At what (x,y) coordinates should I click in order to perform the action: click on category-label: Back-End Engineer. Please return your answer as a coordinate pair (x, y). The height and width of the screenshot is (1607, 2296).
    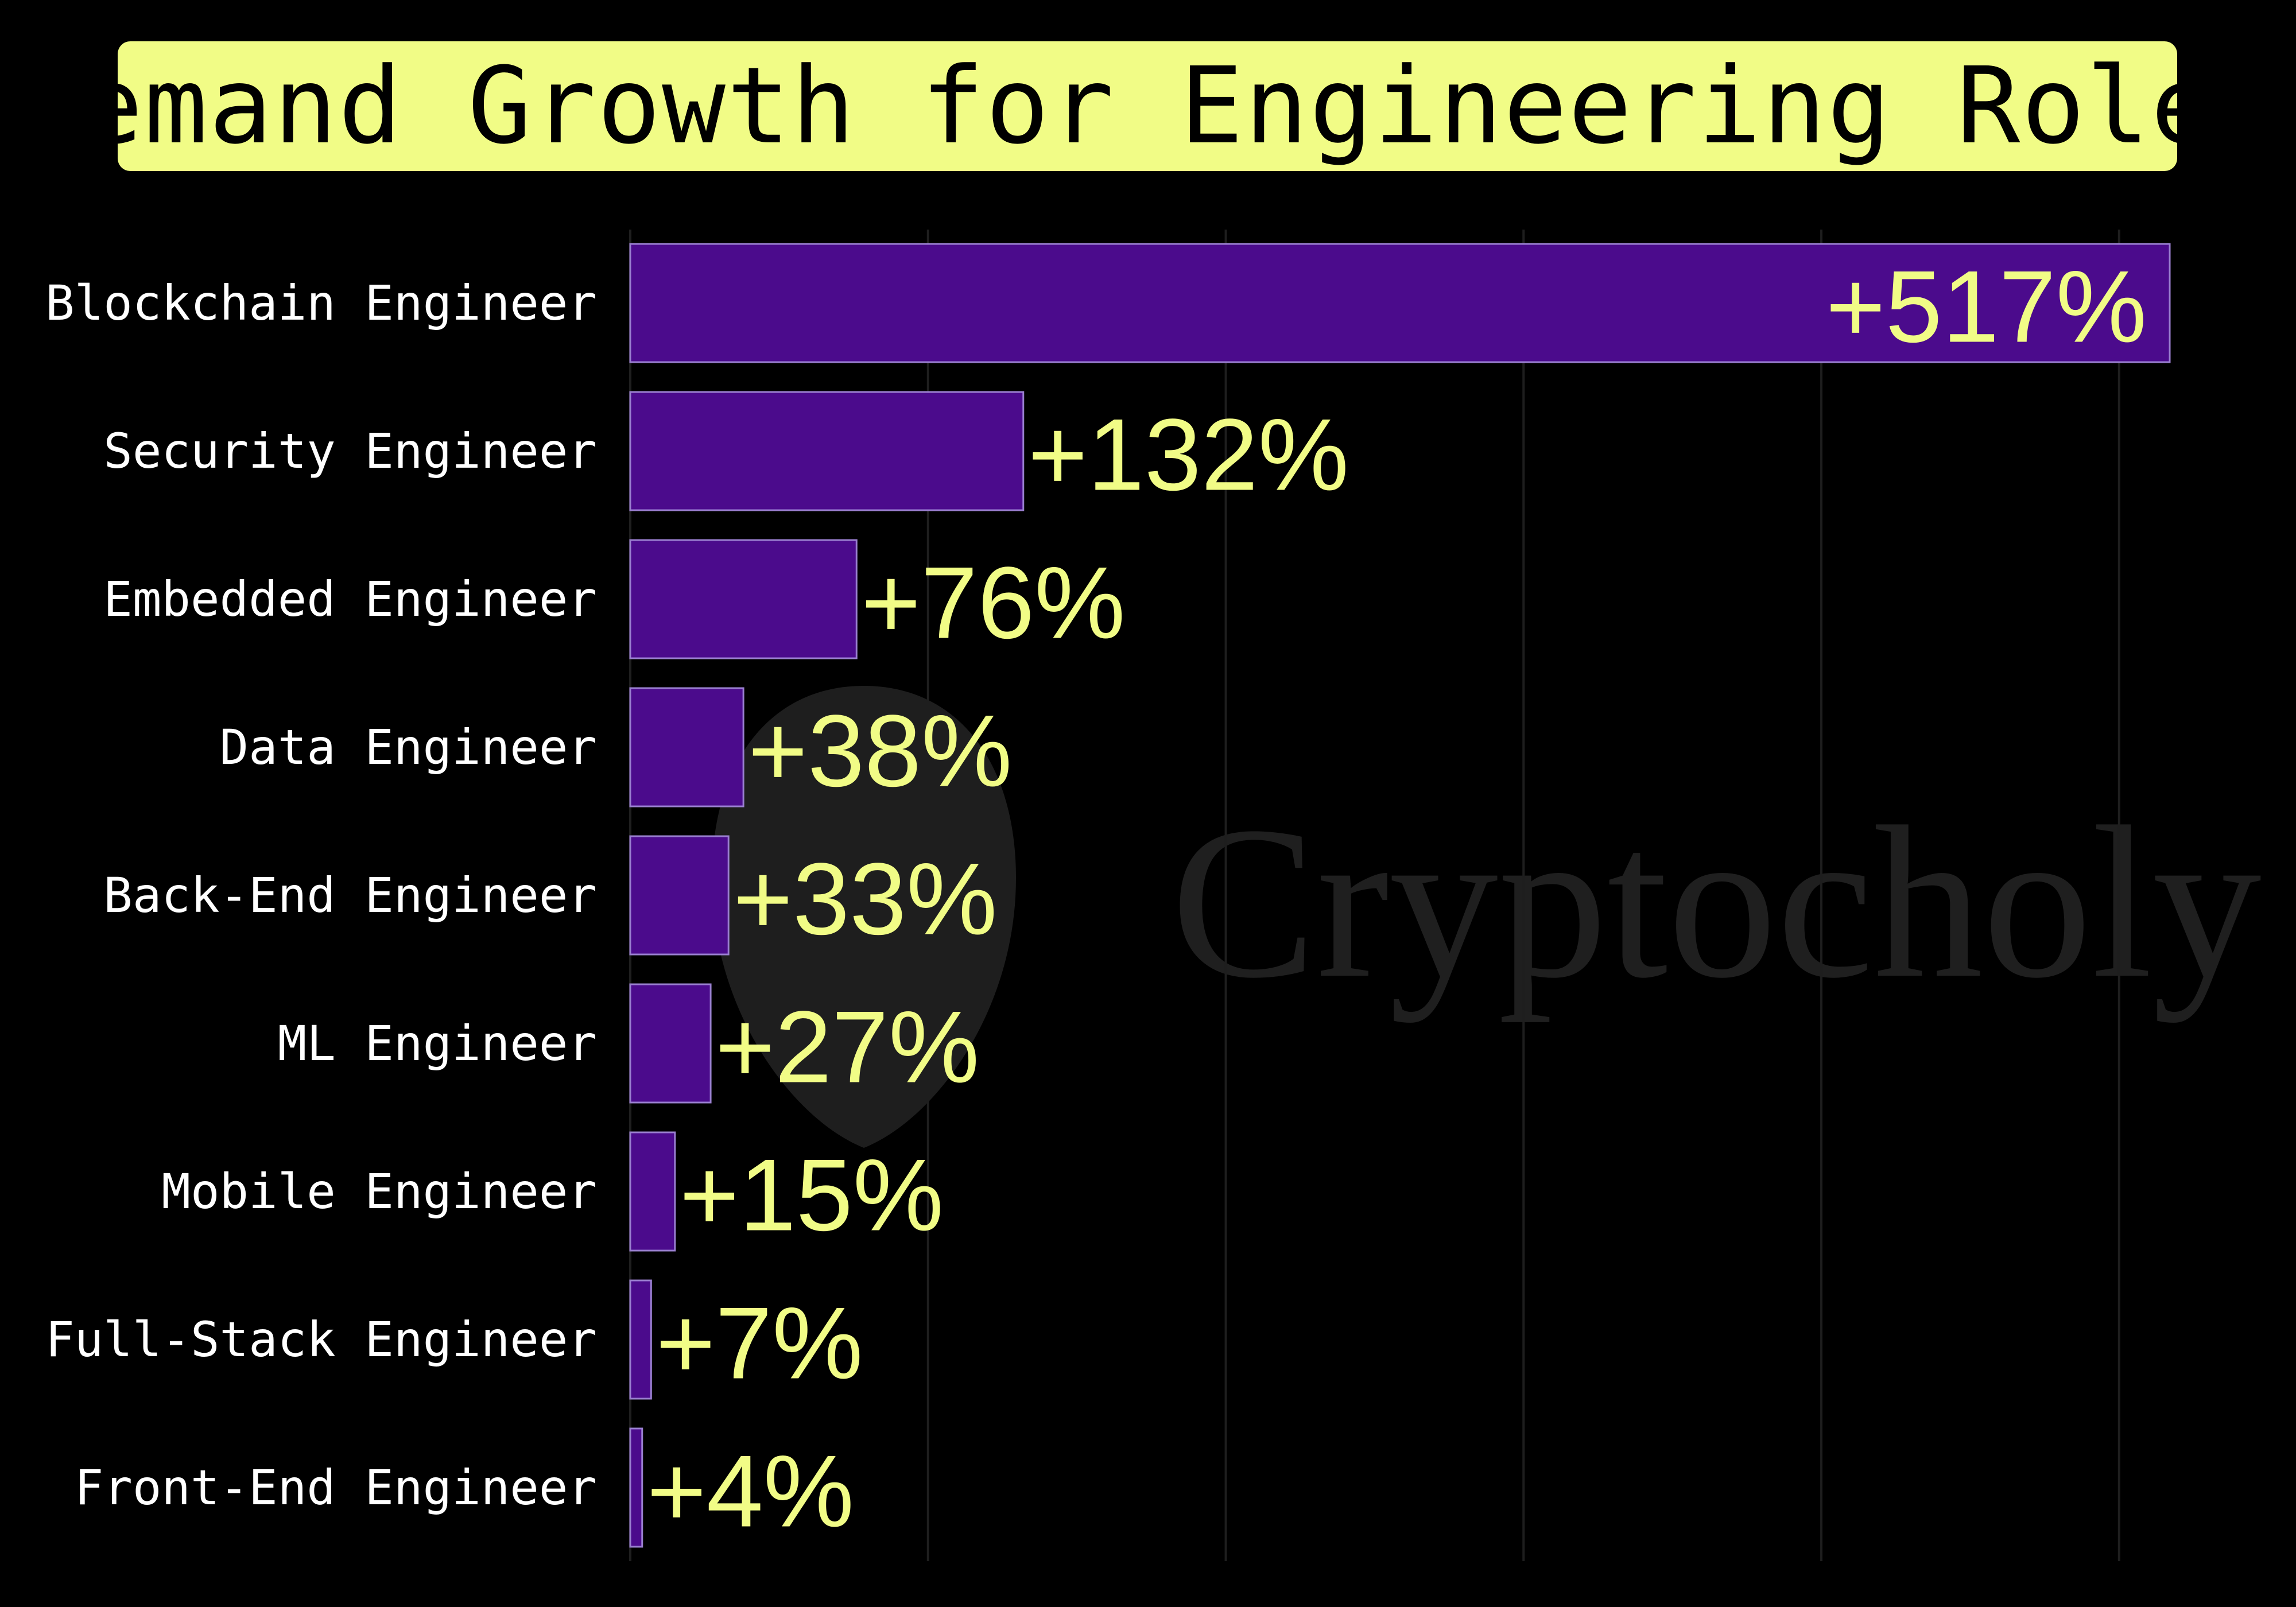
    Looking at the image, I should click on (350, 895).